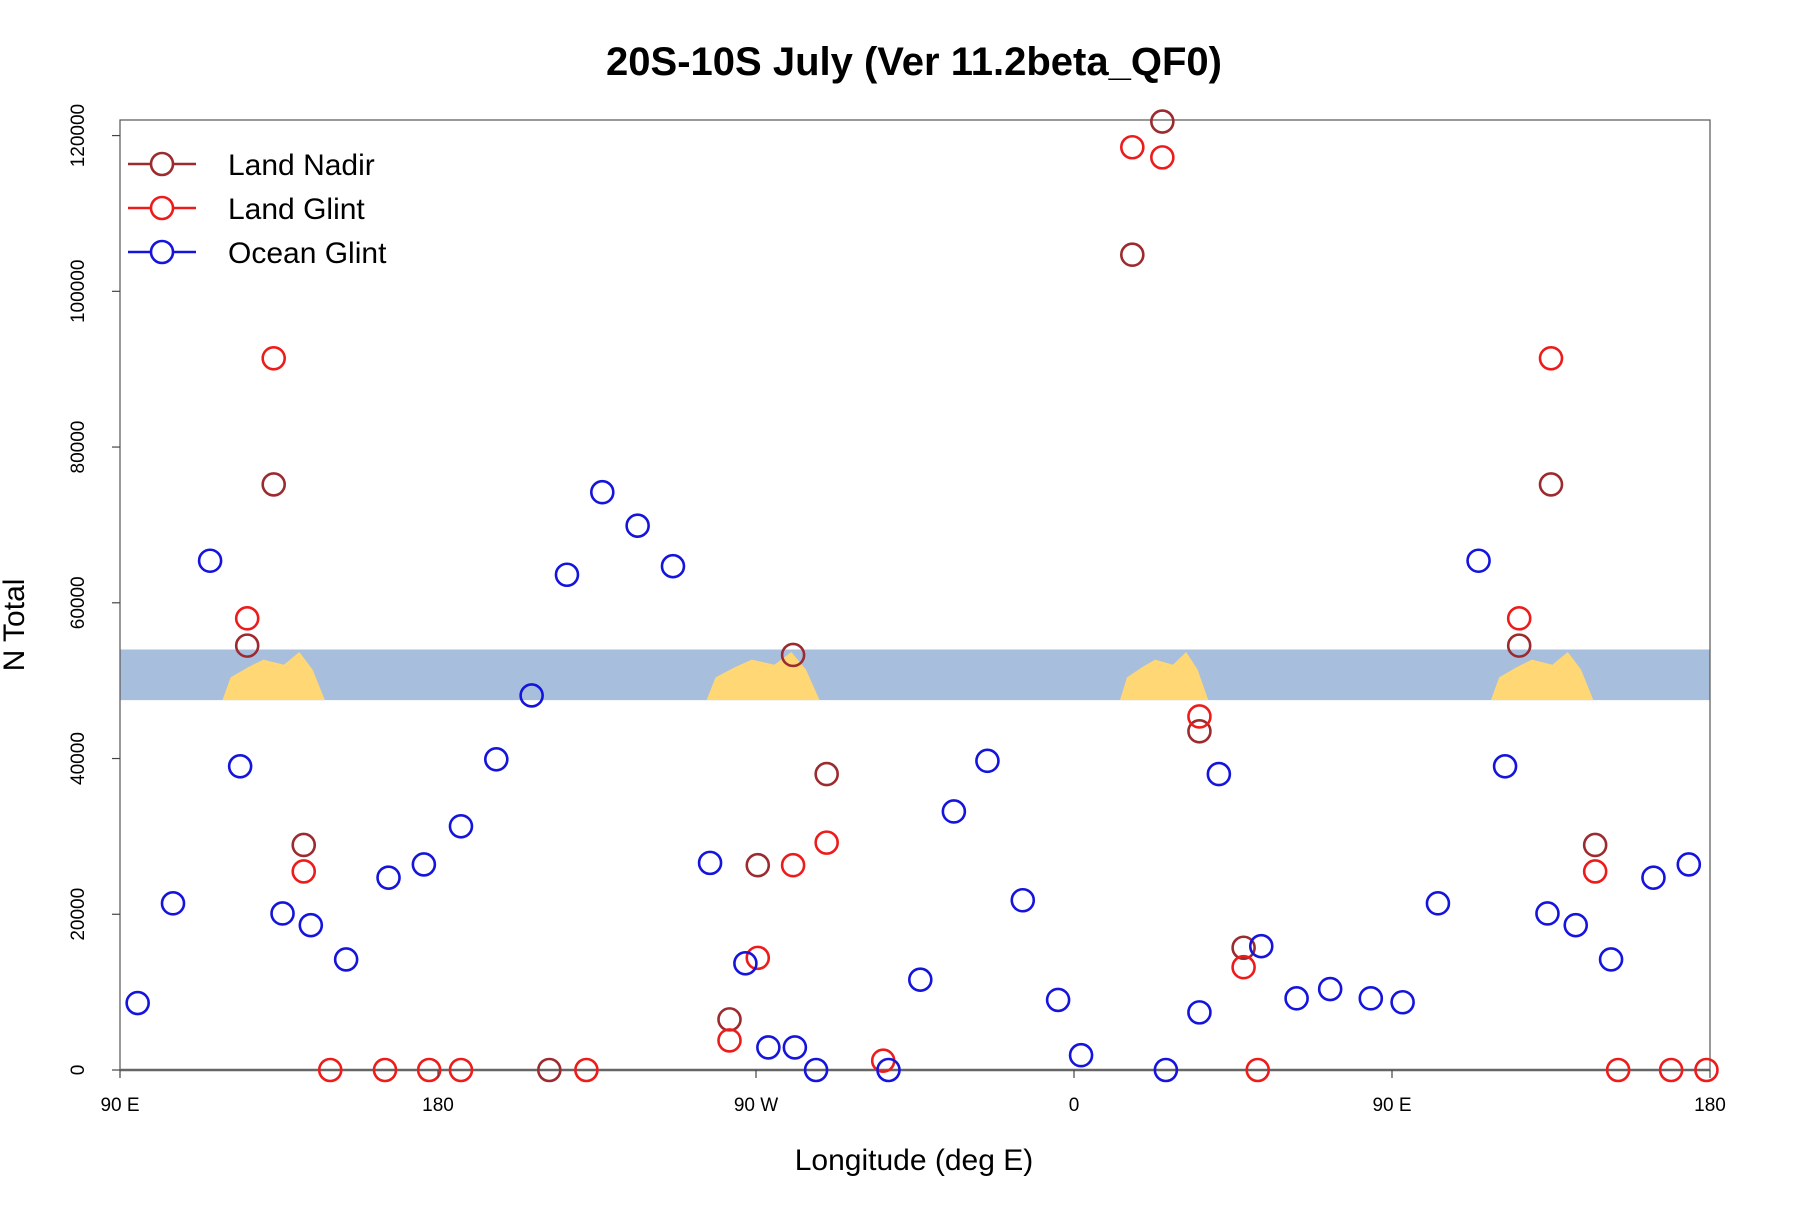 The height and width of the screenshot is (1205, 1800). What do you see at coordinates (914, 62) in the screenshot?
I see `chart-title: 20S-10S July (Ver 11.2beta_QF0)` at bounding box center [914, 62].